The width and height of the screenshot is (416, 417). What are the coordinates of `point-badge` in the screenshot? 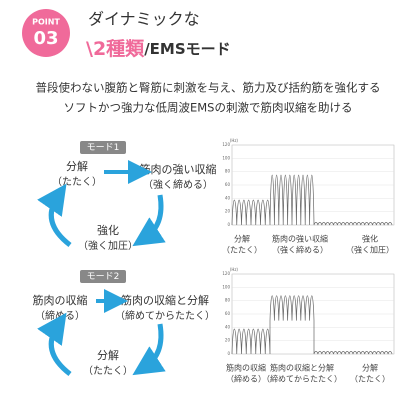 It's located at (46, 33).